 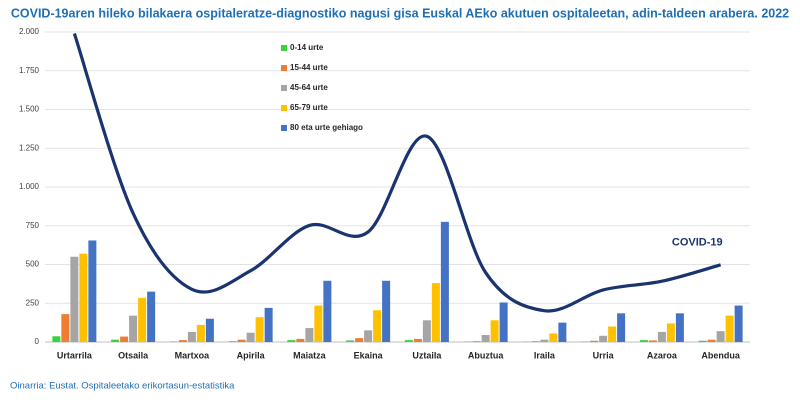 What do you see at coordinates (310, 355) in the screenshot?
I see `x-tick-label: Maiatza` at bounding box center [310, 355].